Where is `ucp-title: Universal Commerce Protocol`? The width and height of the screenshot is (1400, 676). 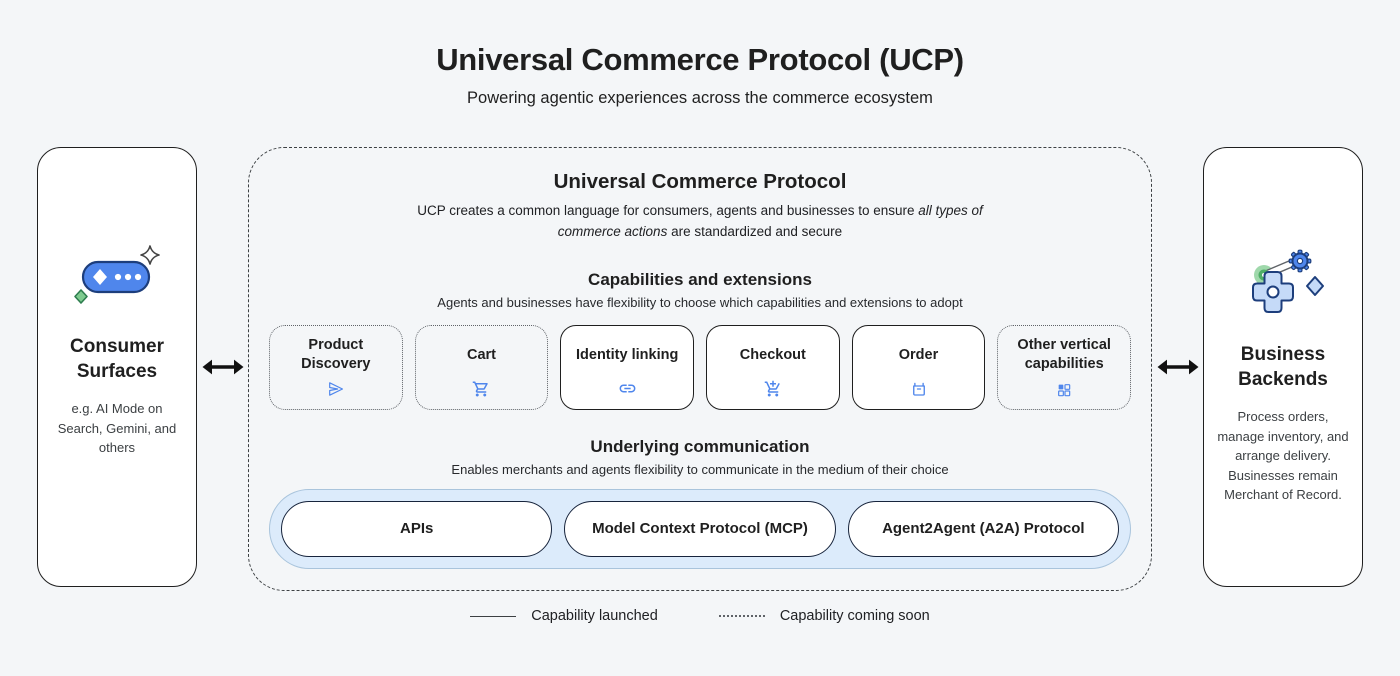 ucp-title: Universal Commerce Protocol is located at coordinates (700, 181).